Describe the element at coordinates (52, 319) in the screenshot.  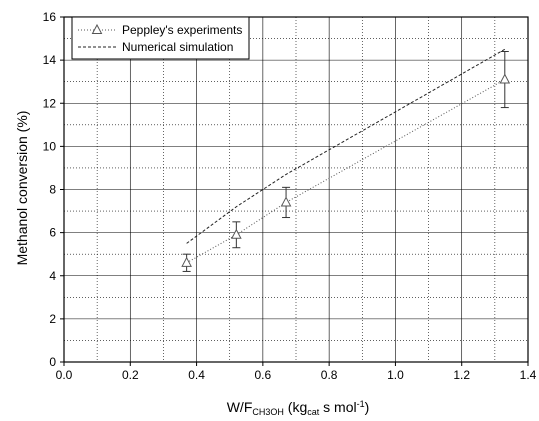
I see `y-tick-label: 2` at that location.